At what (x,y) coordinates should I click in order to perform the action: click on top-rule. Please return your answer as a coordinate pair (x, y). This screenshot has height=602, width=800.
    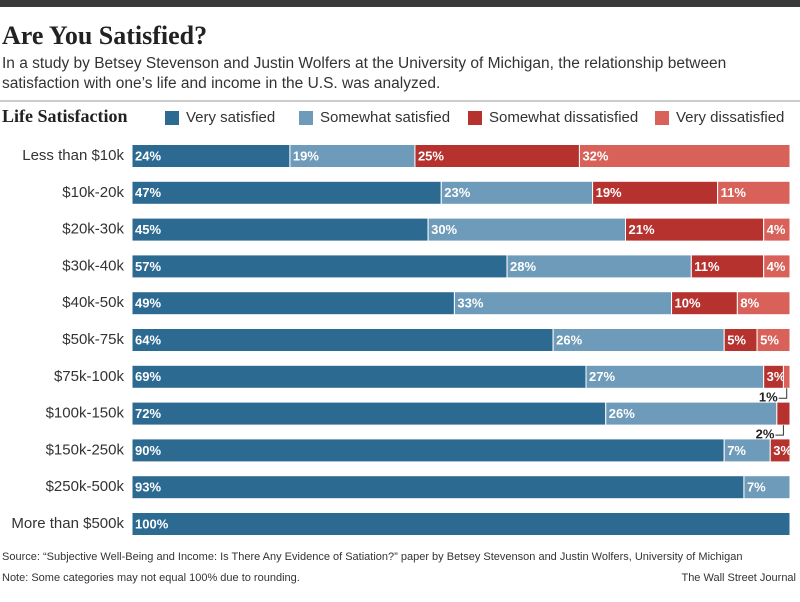
    Looking at the image, I should click on (400, 3).